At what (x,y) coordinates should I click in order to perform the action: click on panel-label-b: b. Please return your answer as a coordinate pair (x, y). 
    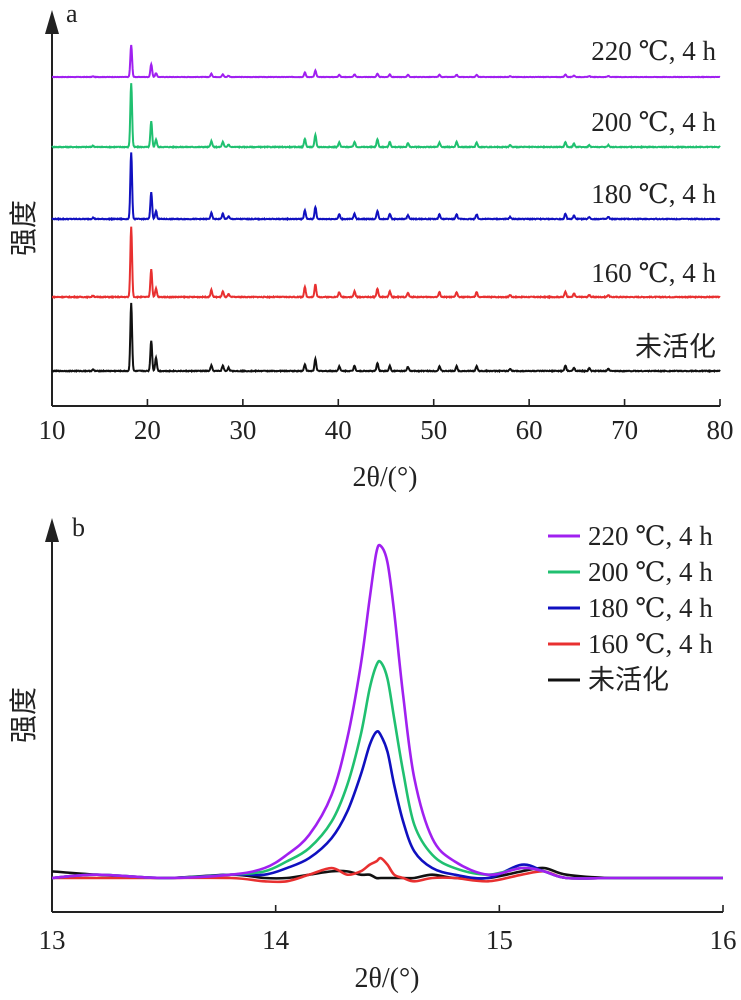
    Looking at the image, I should click on (78, 527).